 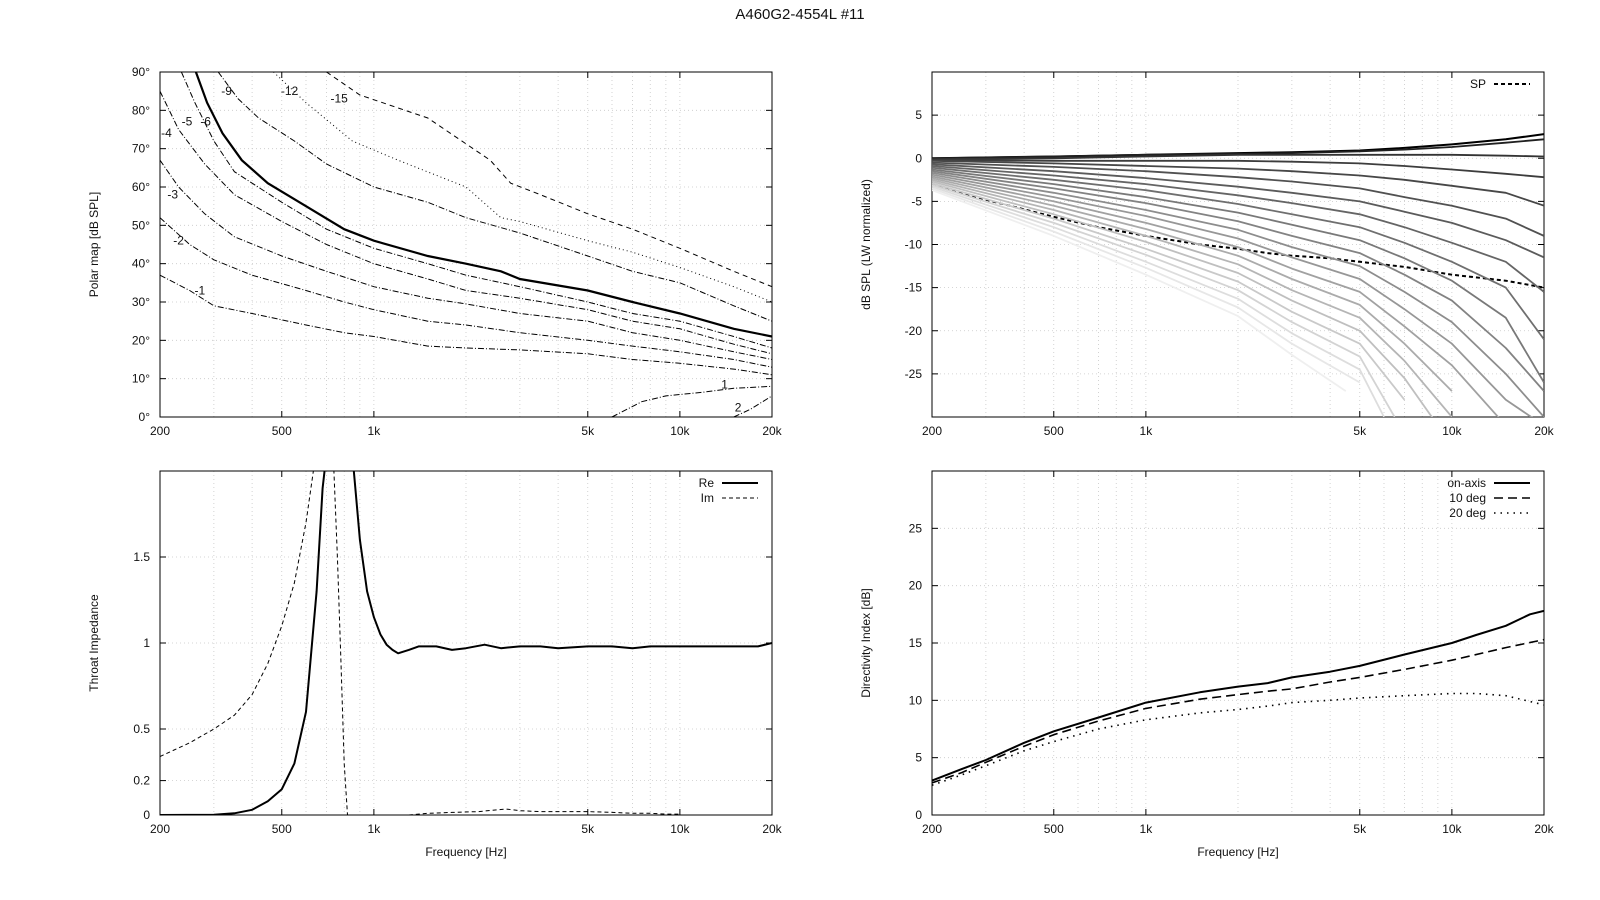 I want to click on y-tick-label: -25, so click(x=914, y=374).